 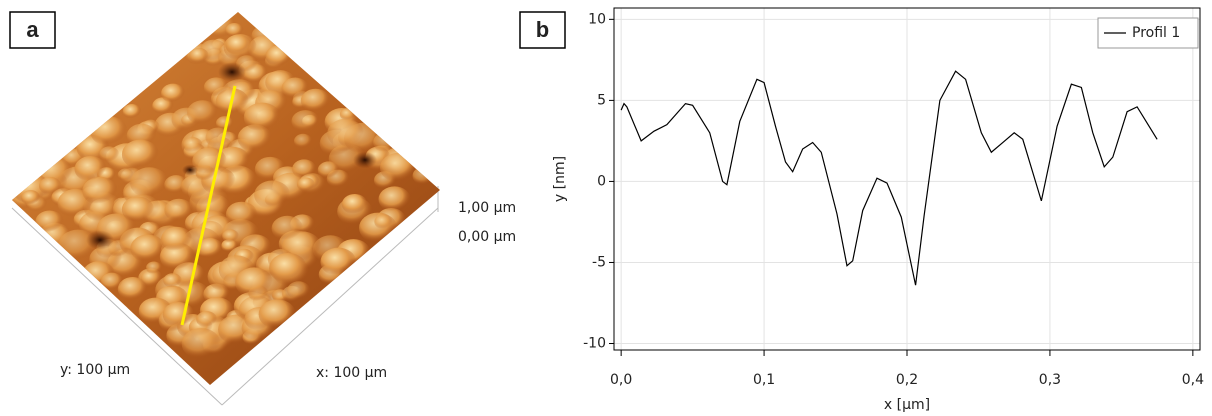 I want to click on legend-box, so click(x=1148, y=33).